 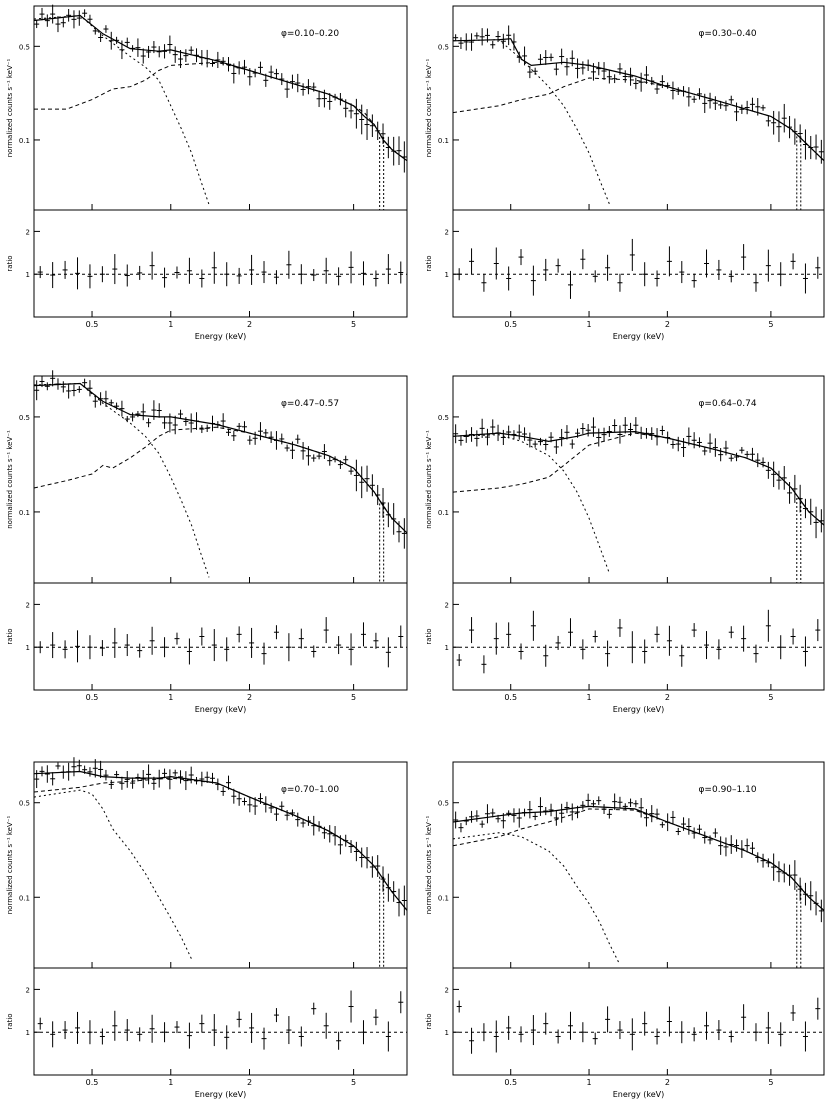 I want to click on phase-label: φ=0.64–0.74, so click(x=728, y=404).